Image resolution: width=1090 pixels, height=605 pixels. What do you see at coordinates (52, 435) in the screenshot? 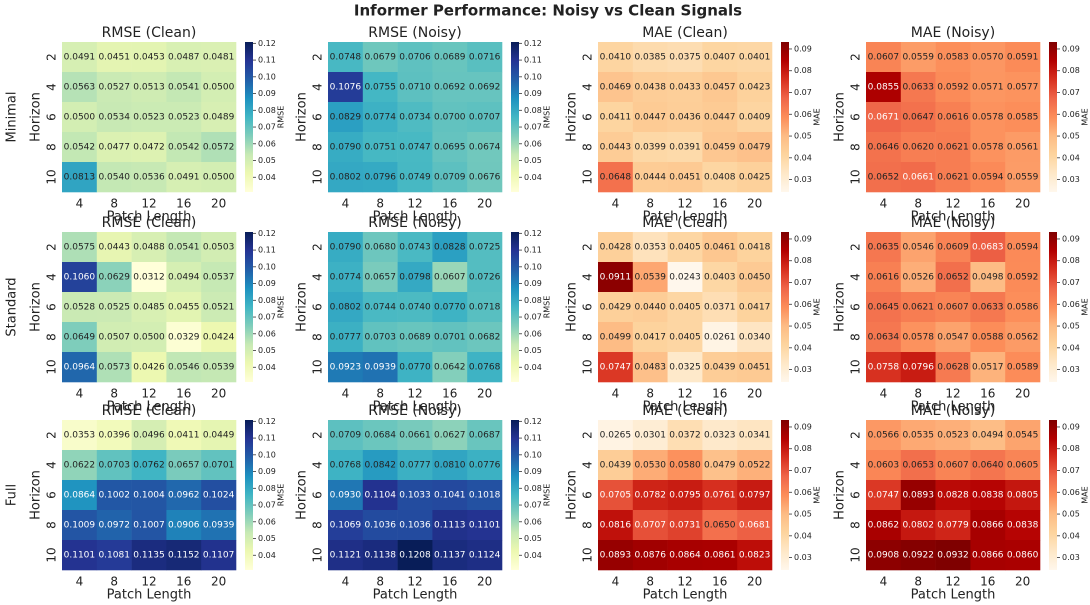
I see `y-tick-label: 2` at bounding box center [52, 435].